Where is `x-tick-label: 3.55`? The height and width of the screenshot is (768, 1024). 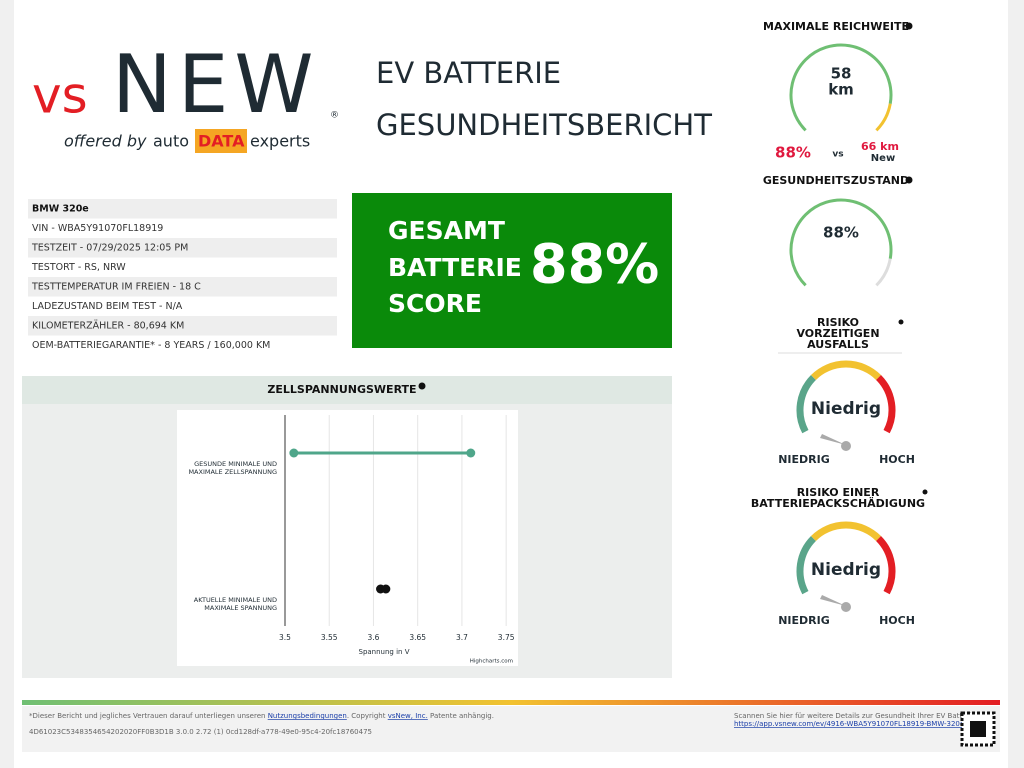 x-tick-label: 3.55 is located at coordinates (329, 637).